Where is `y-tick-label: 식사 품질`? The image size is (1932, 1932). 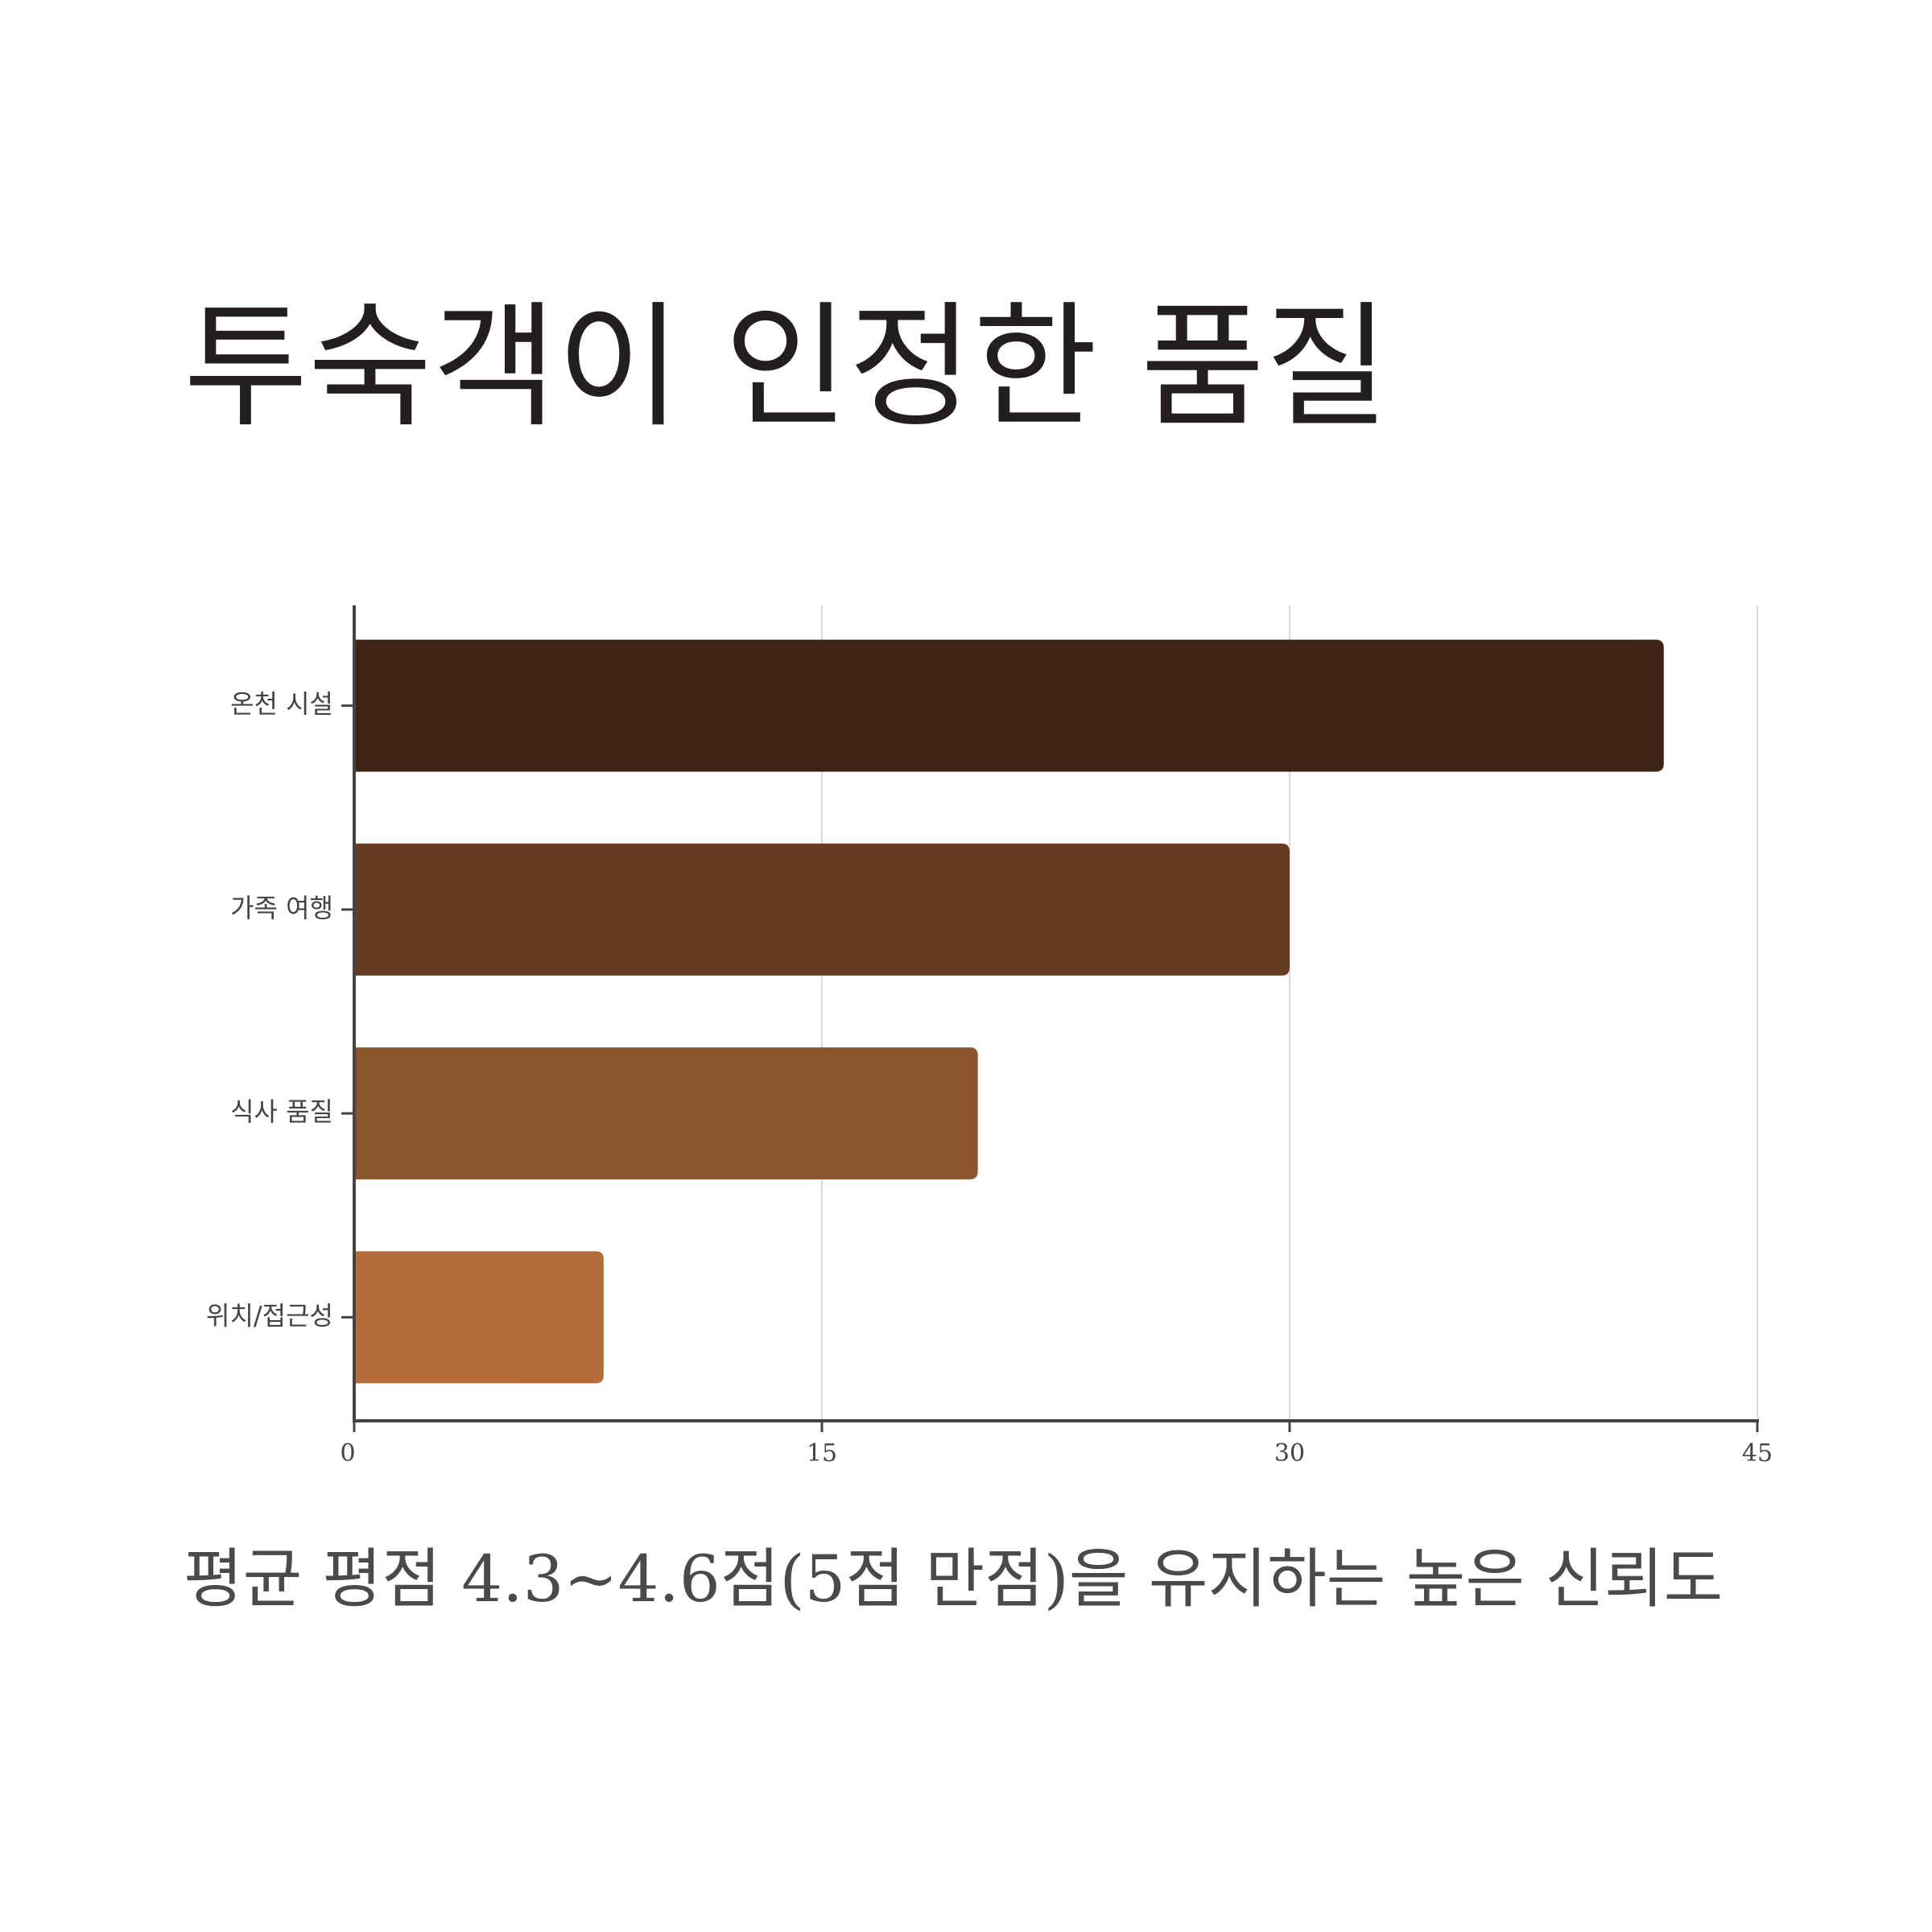
y-tick-label: 식사 품질 is located at coordinates (281, 1111).